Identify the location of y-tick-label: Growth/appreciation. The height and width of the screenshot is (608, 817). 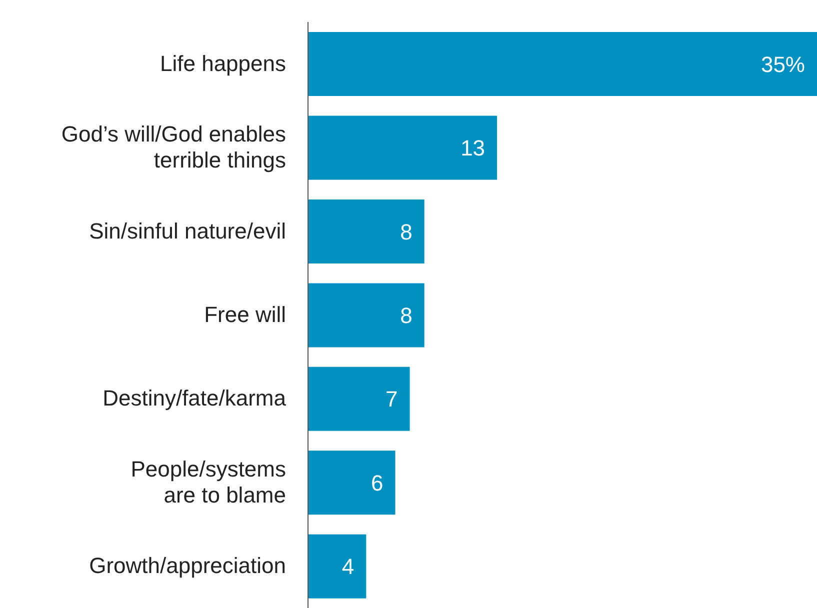
(187, 565).